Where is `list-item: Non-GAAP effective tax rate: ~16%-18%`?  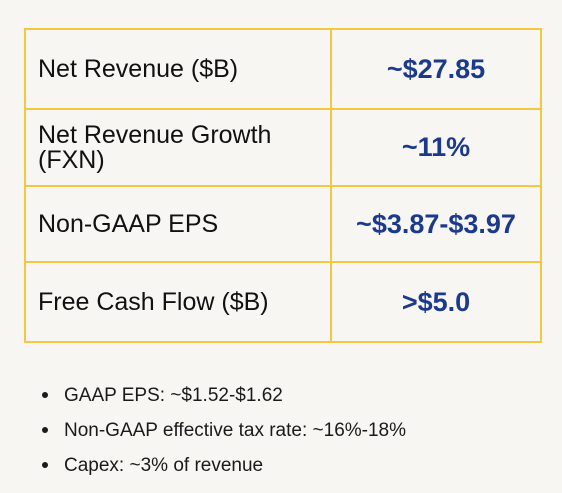 list-item: Non-GAAP effective tax rate: ~16%-18% is located at coordinates (224, 430).